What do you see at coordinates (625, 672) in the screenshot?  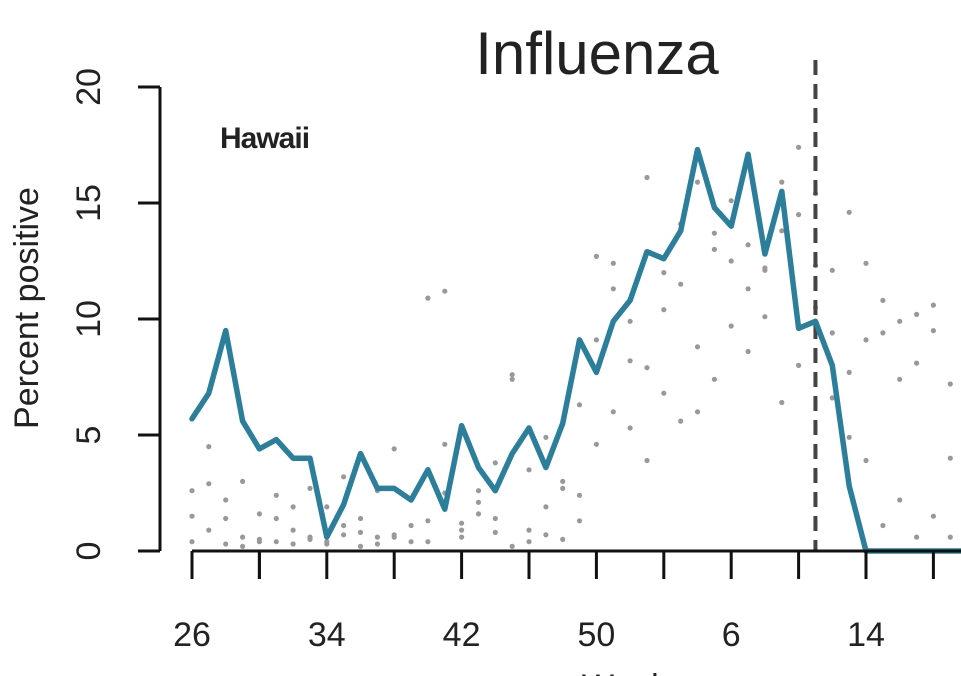 I see `x-axis-label: Week` at bounding box center [625, 672].